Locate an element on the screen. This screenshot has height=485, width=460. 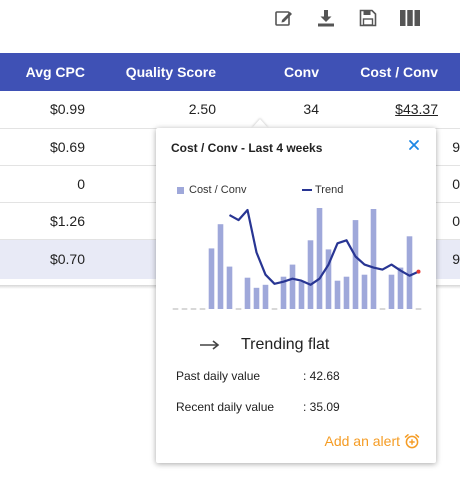
legend-bar-swatch is located at coordinates (180, 190).